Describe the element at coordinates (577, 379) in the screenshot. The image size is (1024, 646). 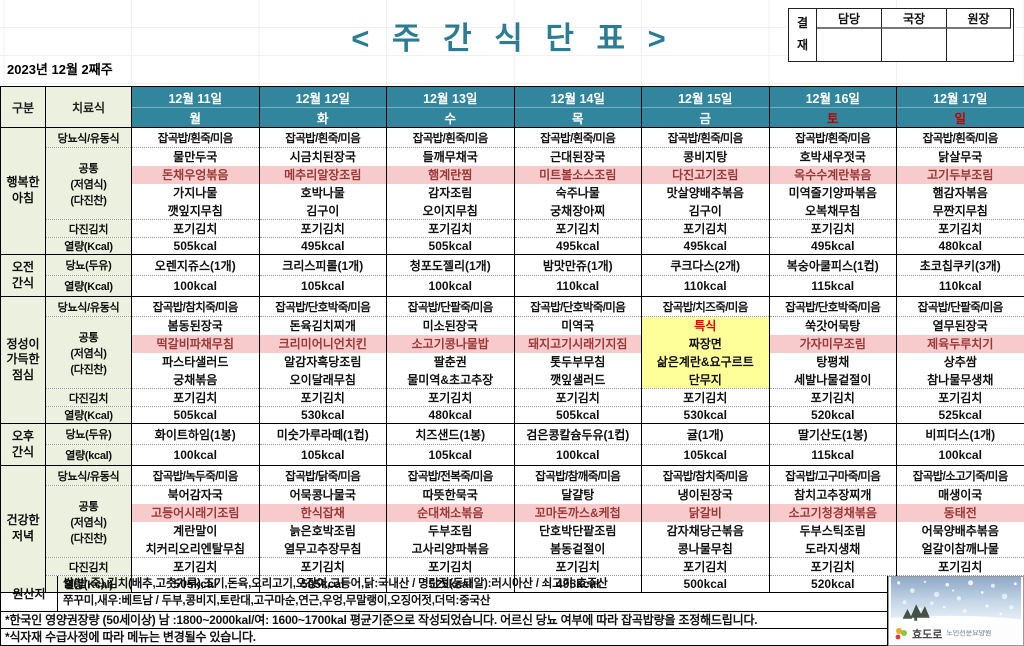
I see `menu-cell: 깻잎샐러드` at that location.